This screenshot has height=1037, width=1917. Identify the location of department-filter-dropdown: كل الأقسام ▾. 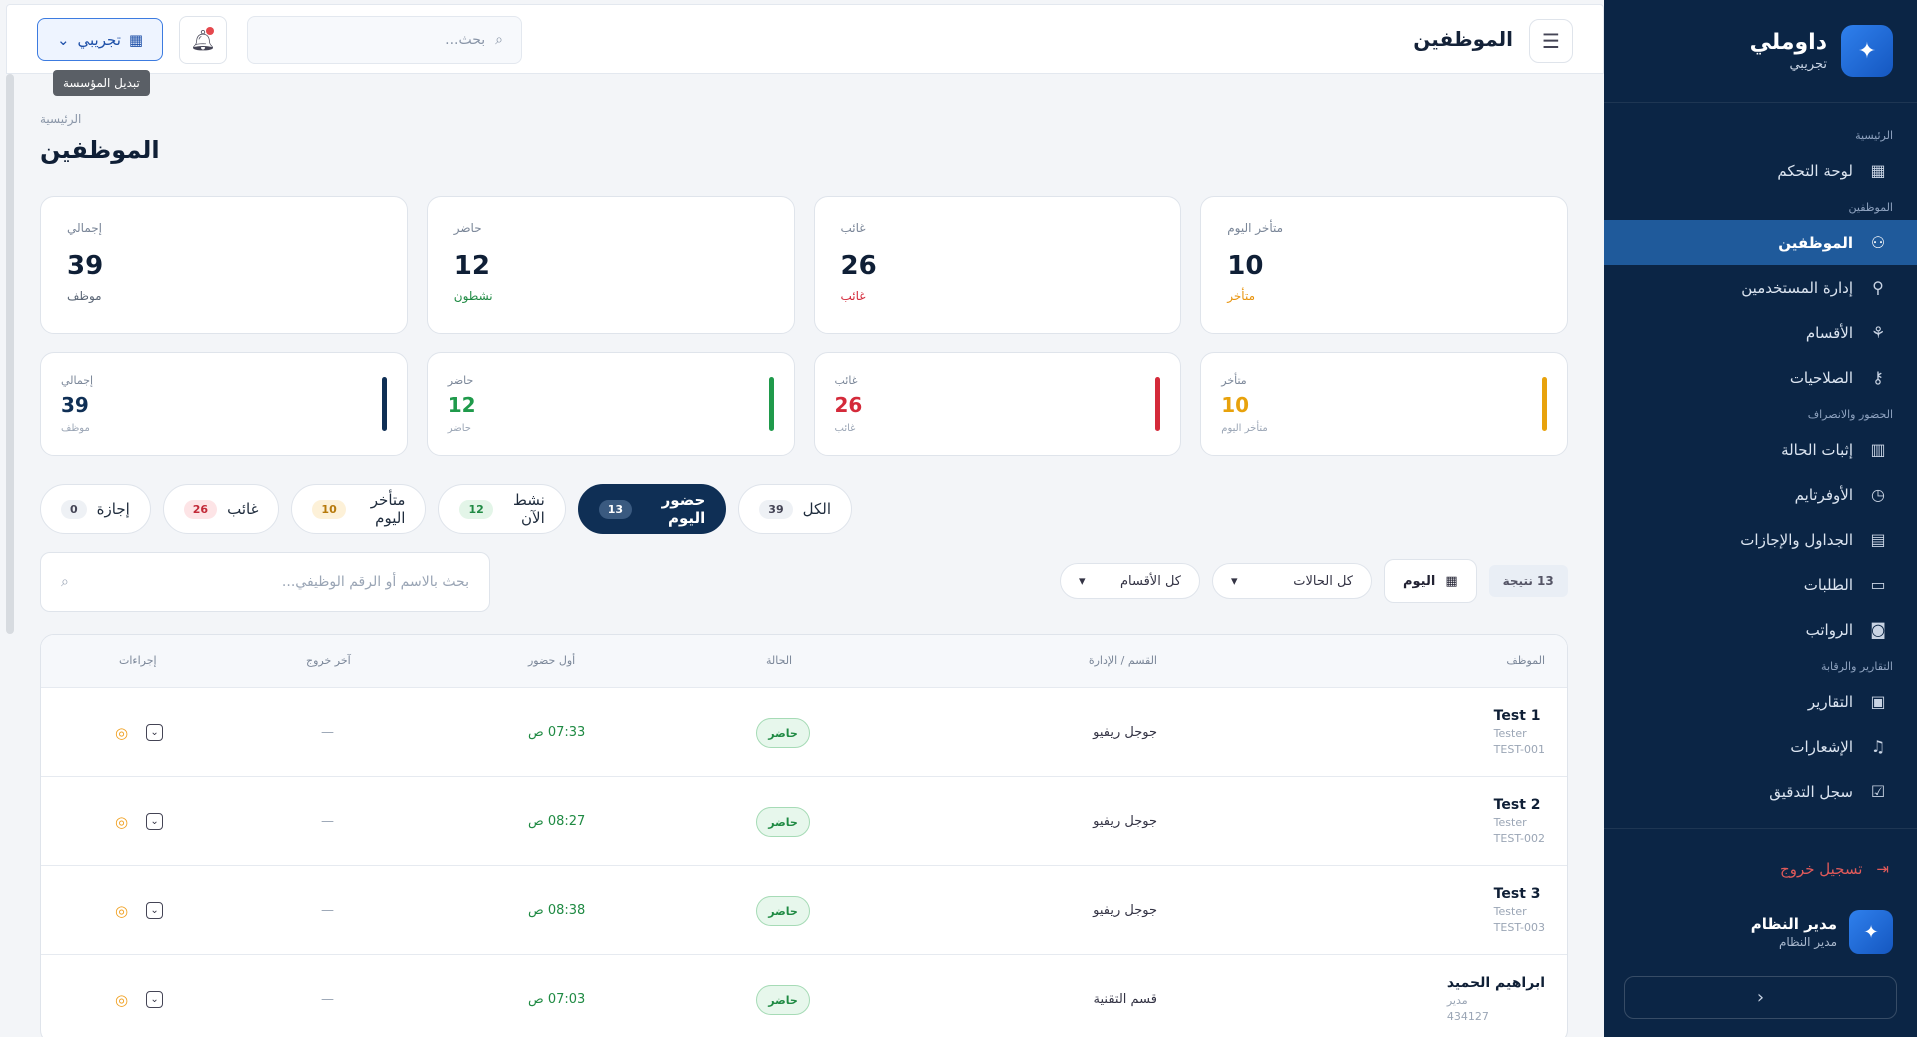
(1130, 581).